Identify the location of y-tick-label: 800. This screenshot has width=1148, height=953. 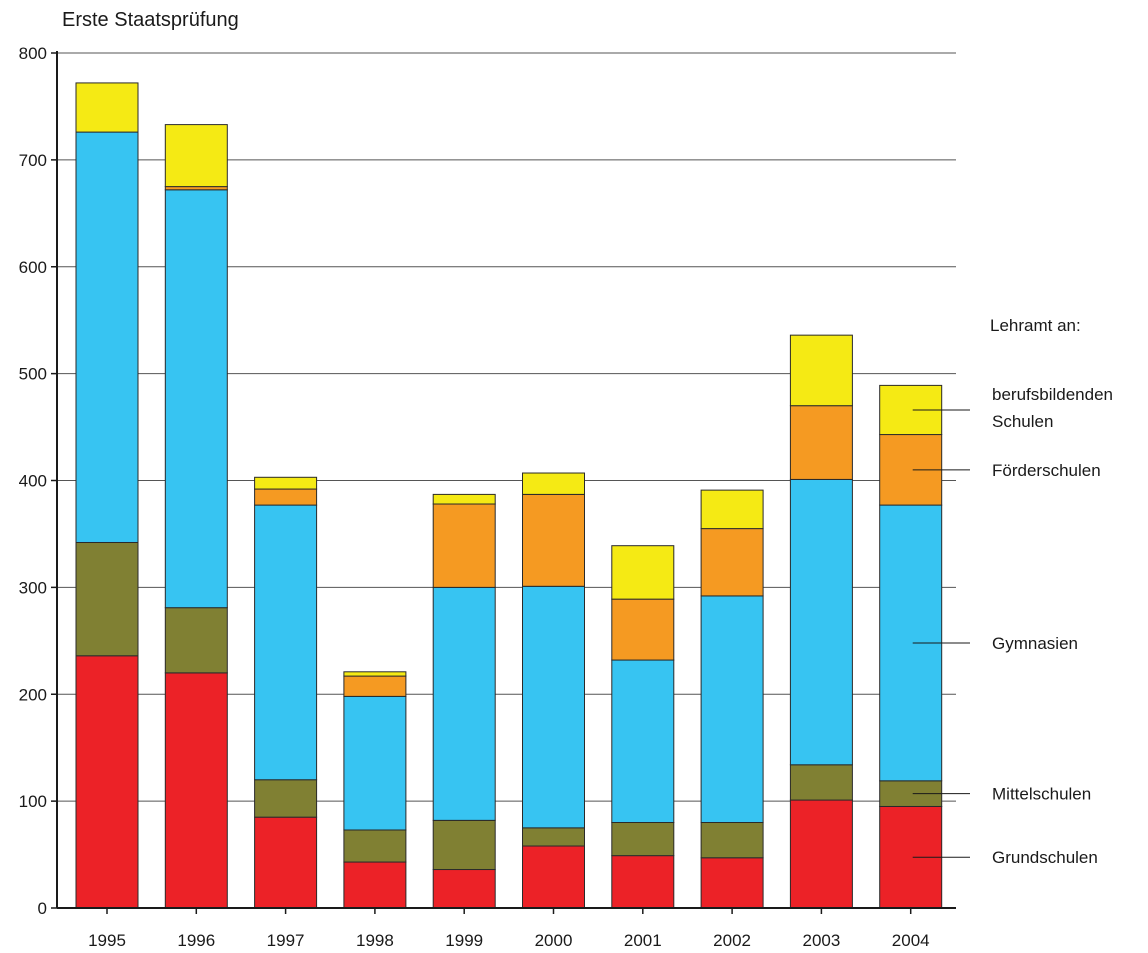
(33, 53).